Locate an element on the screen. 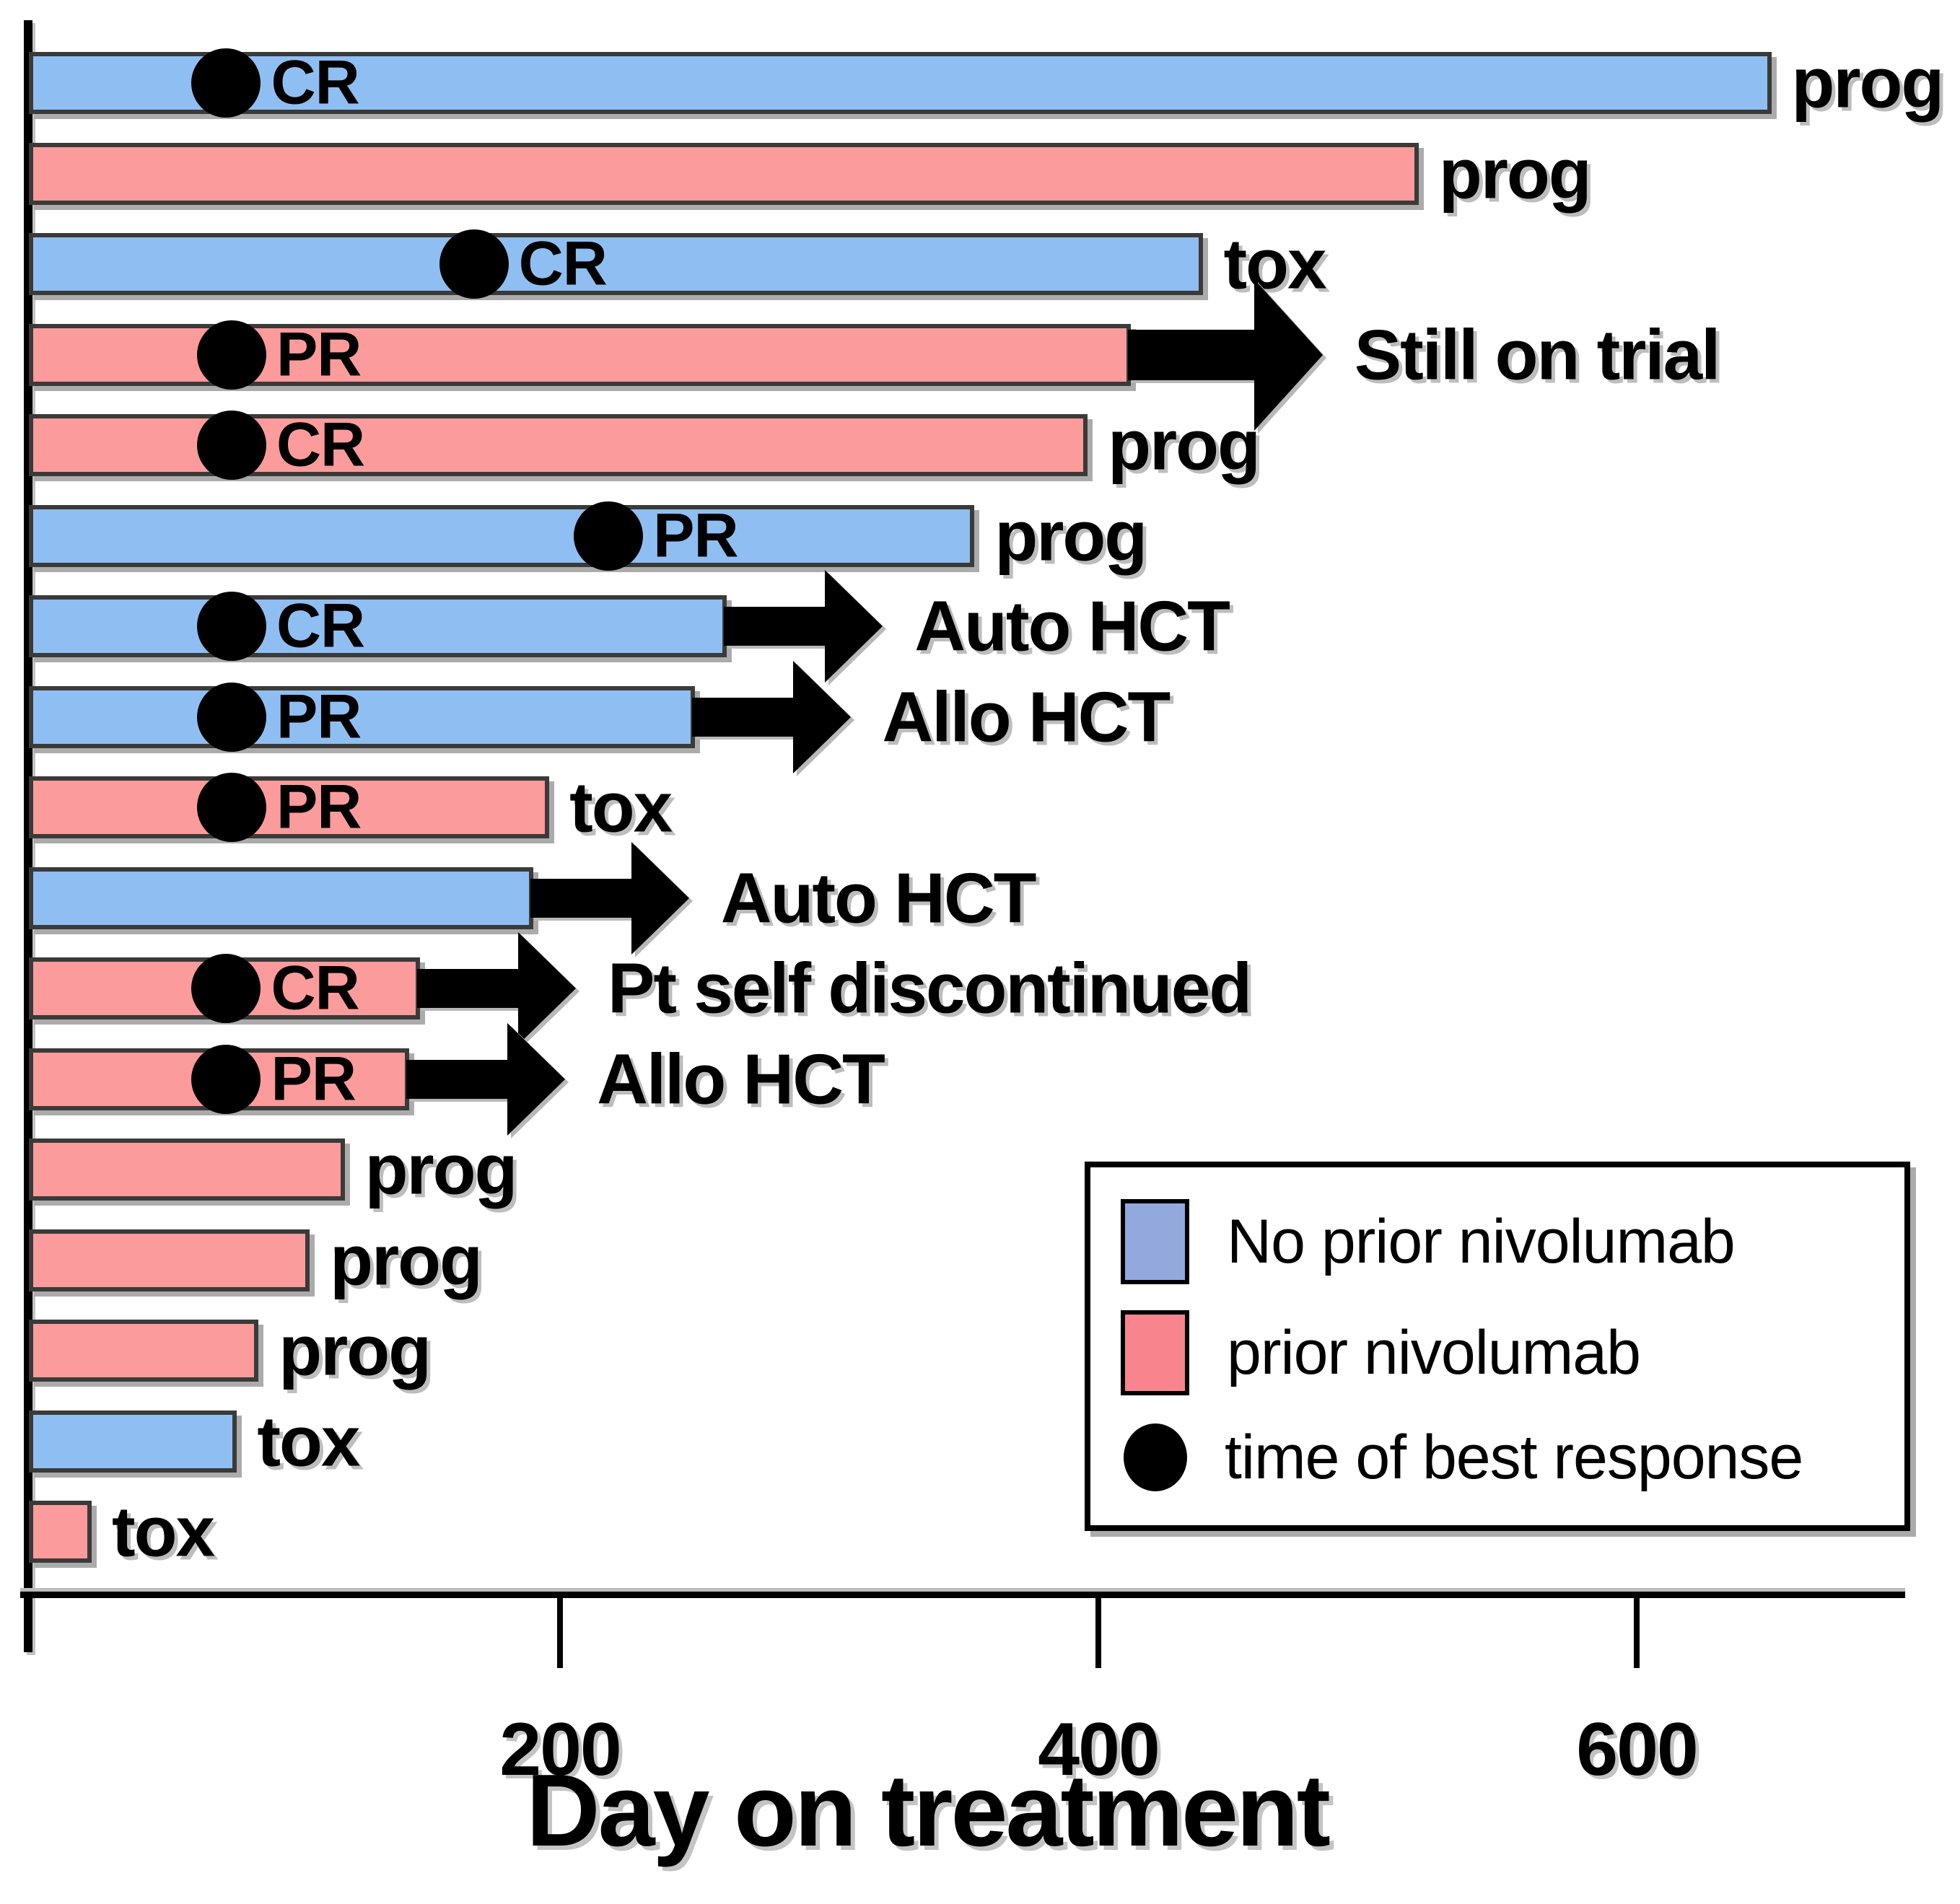 Image resolution: width=1960 pixels, height=1904 pixels. legend-item-best-response: time of best response is located at coordinates (1502, 1457).